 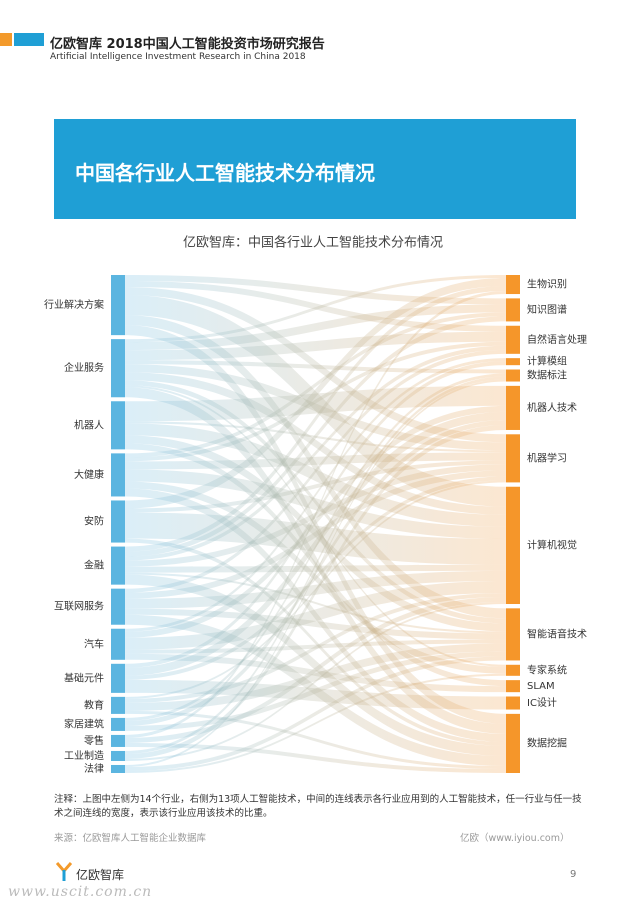 I want to click on target-label: 计算模组, so click(x=547, y=361).